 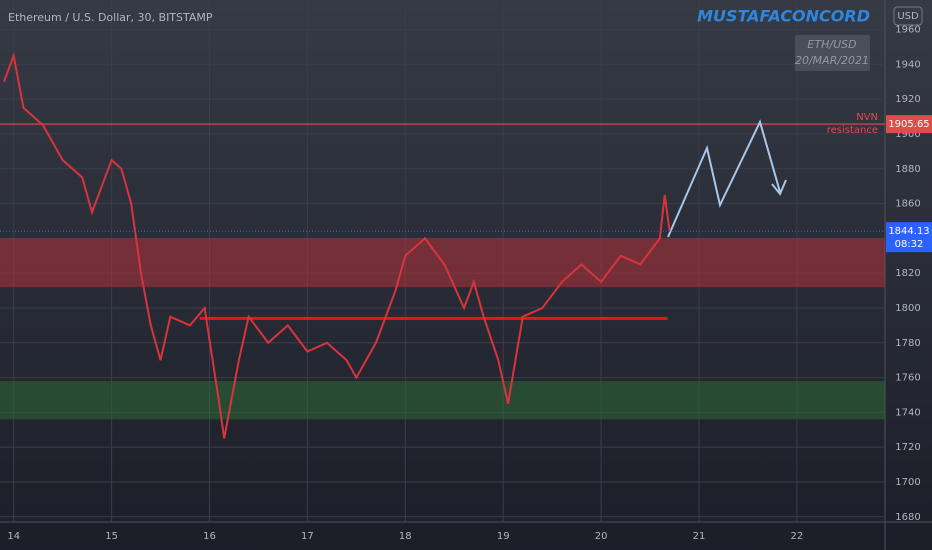 I want to click on x-tick-label: 22, so click(x=797, y=536).